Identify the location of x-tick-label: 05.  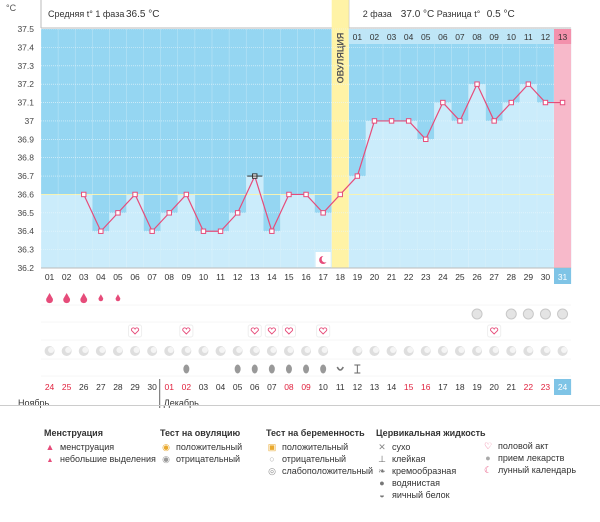
(118, 277).